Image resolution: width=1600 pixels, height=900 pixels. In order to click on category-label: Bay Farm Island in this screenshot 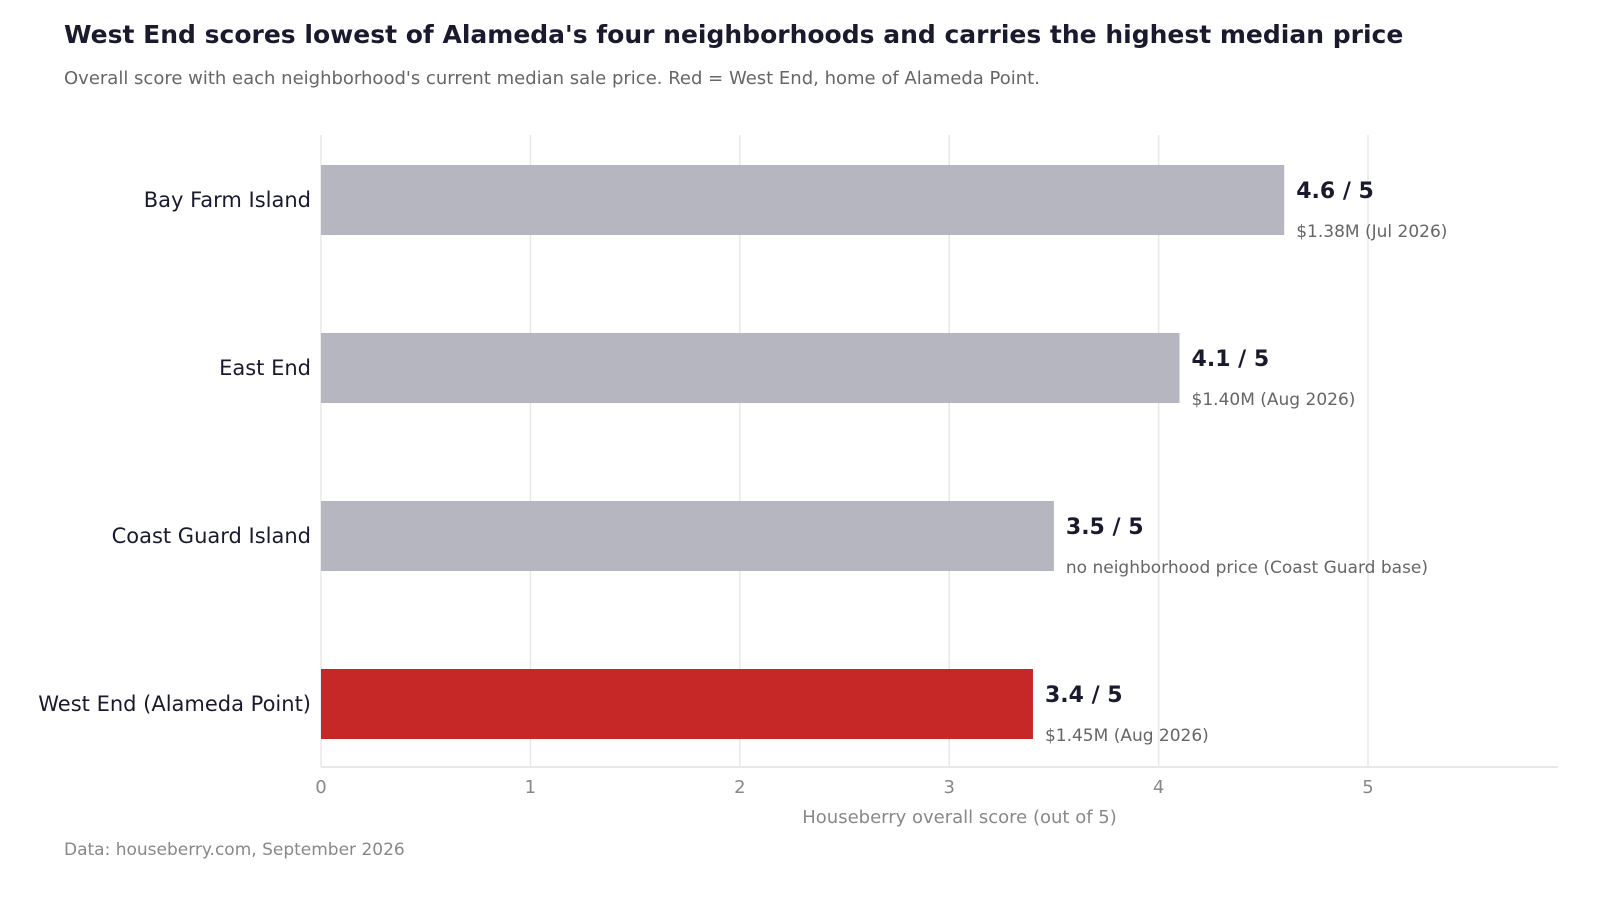, I will do `click(227, 200)`.